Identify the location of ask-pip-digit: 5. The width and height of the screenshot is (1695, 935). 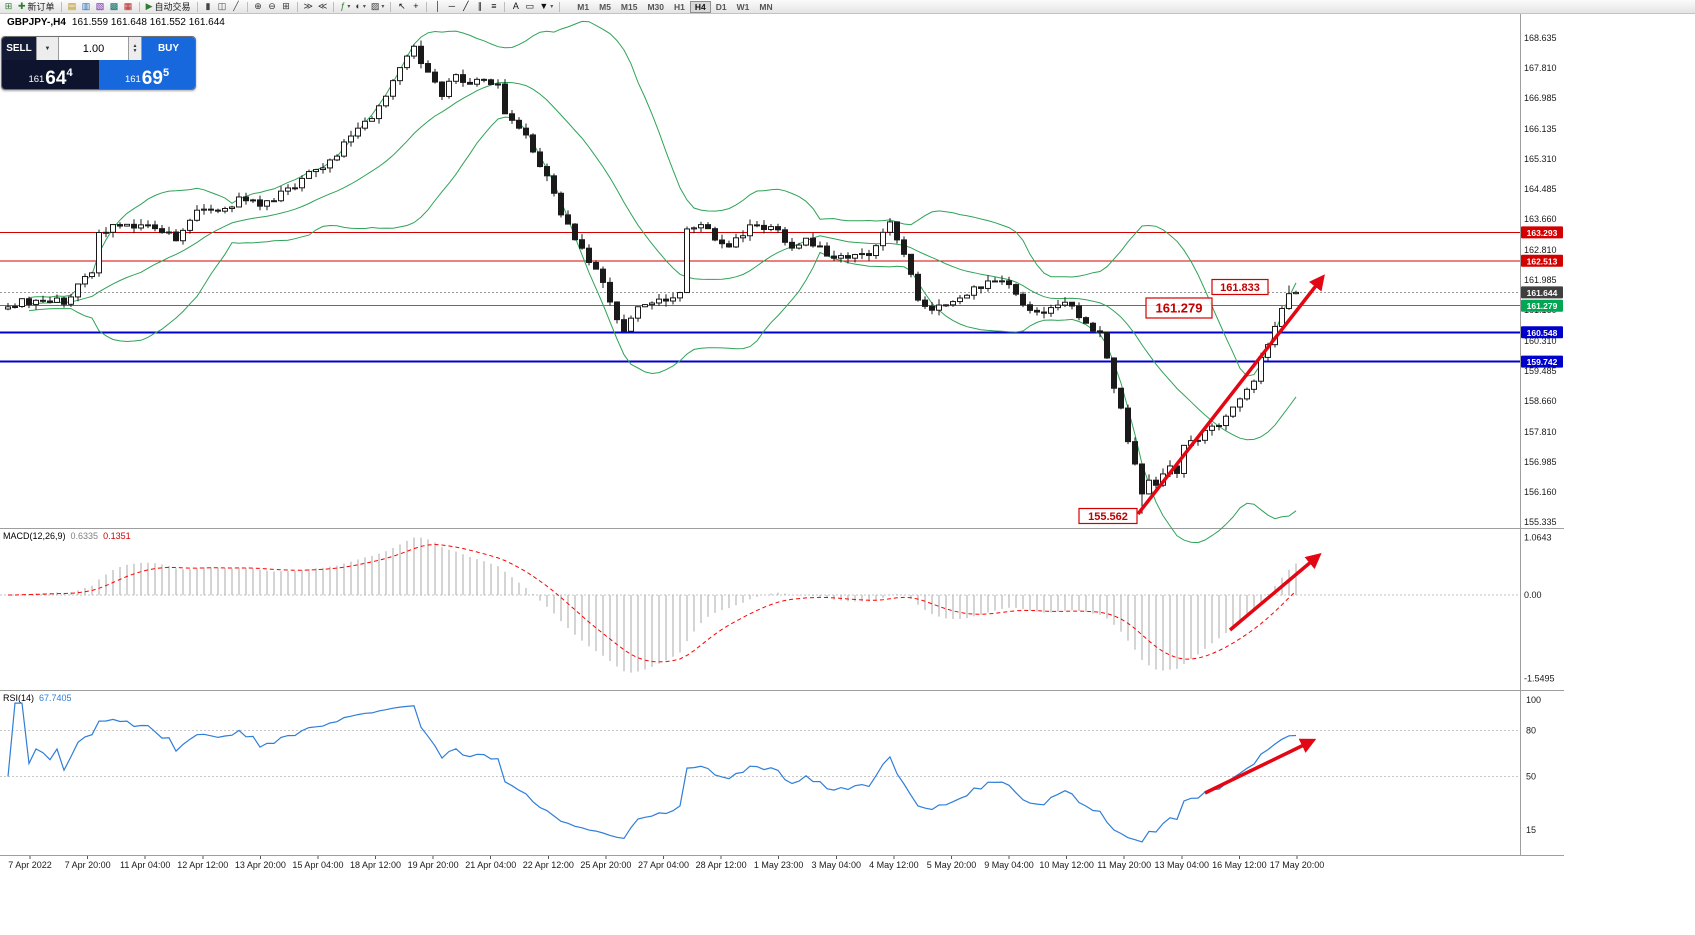
(166, 73).